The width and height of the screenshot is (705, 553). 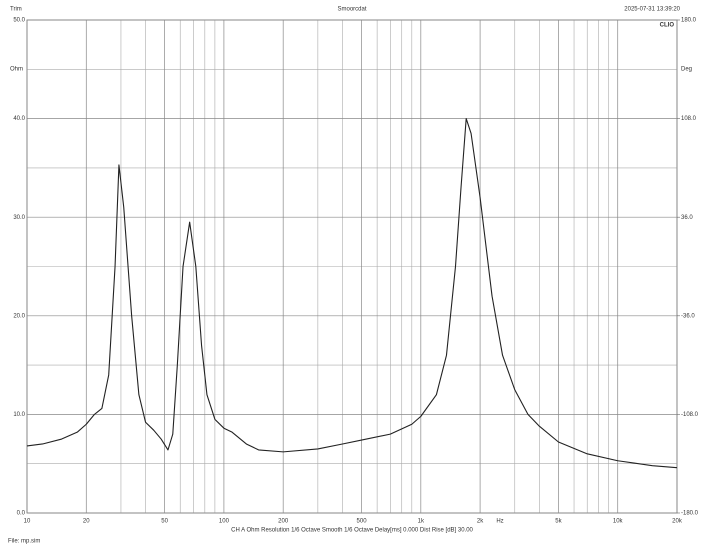 I want to click on x-axis-label: Hz, so click(x=499, y=522).